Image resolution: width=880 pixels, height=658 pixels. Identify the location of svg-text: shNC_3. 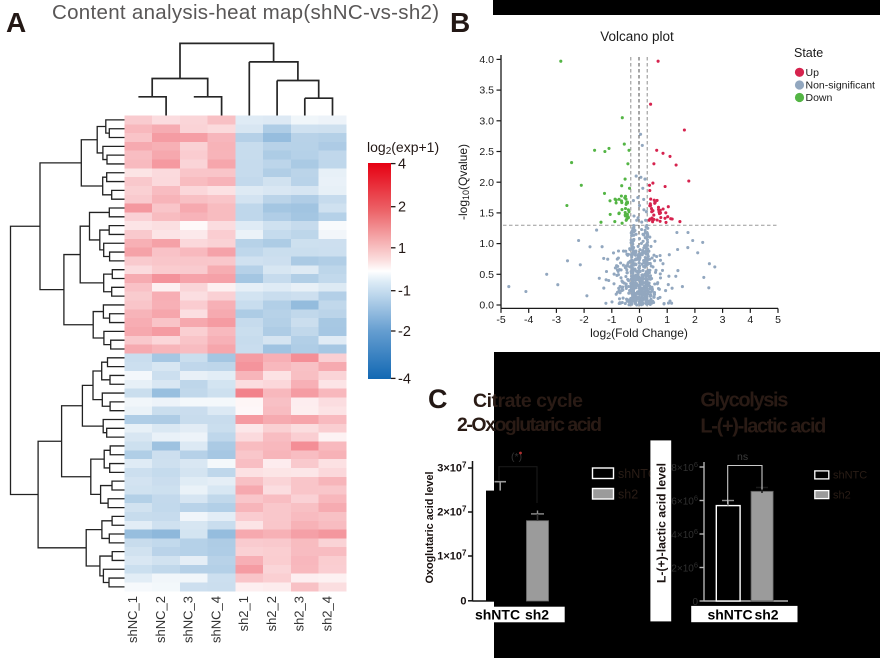
(188, 619).